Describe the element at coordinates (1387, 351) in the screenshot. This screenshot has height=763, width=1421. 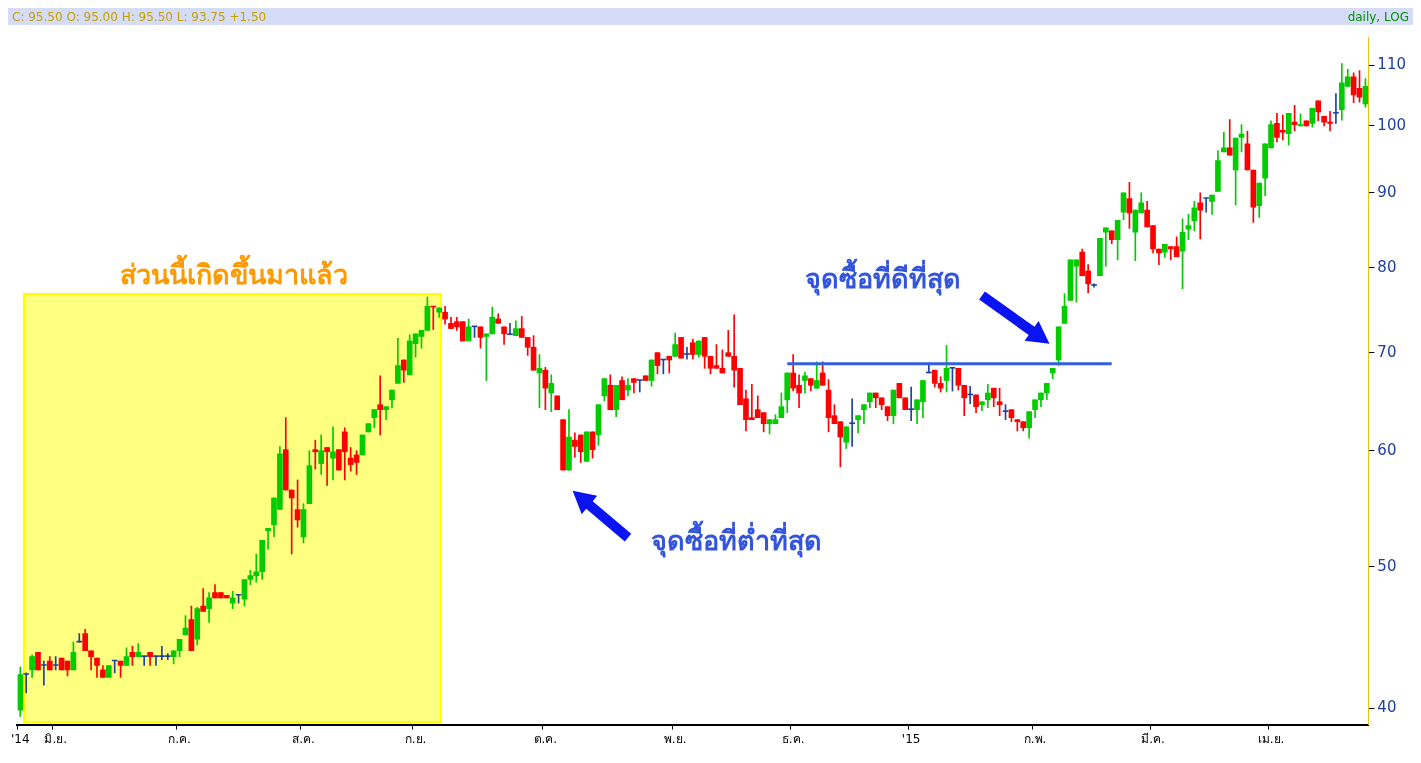
I see `y-tick-label: 70` at that location.